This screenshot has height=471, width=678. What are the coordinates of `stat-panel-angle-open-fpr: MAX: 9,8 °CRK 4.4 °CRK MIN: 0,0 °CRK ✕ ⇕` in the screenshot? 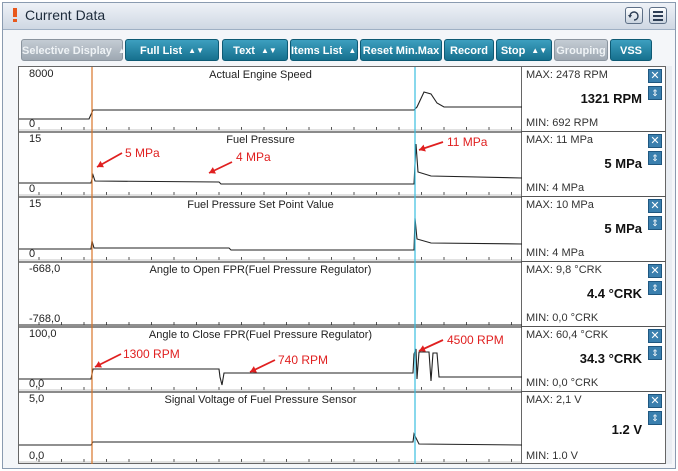 It's located at (594, 294).